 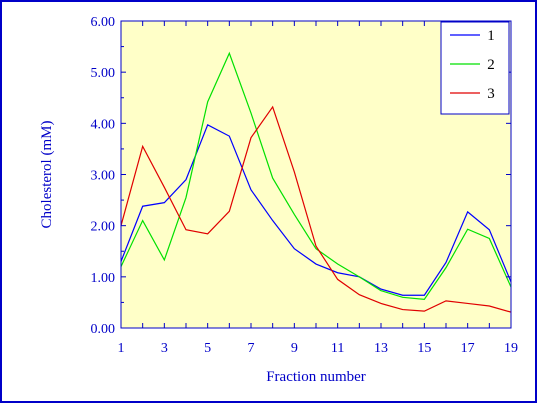 I want to click on y-axis-title: Cholesterol (mM), so click(x=47, y=175).